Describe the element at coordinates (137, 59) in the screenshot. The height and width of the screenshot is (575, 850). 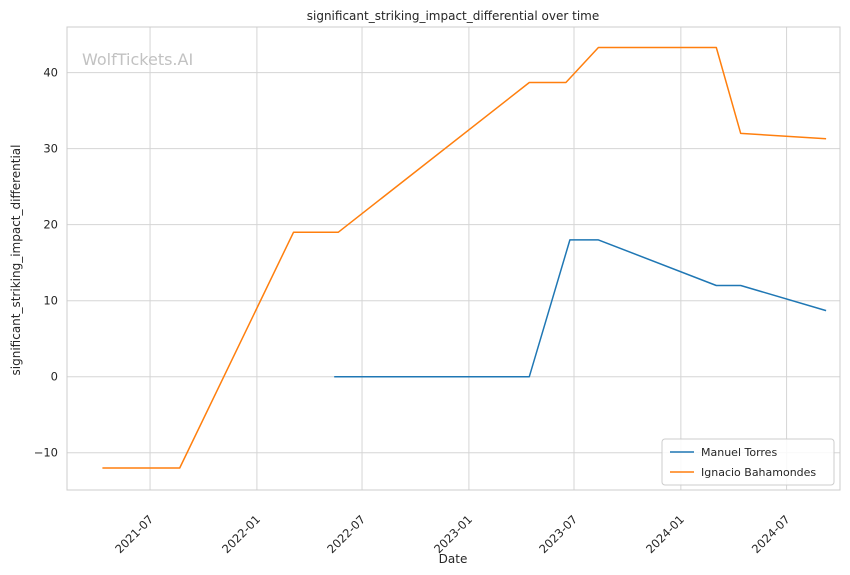
I see `watermark: WolfTickets.AI` at that location.